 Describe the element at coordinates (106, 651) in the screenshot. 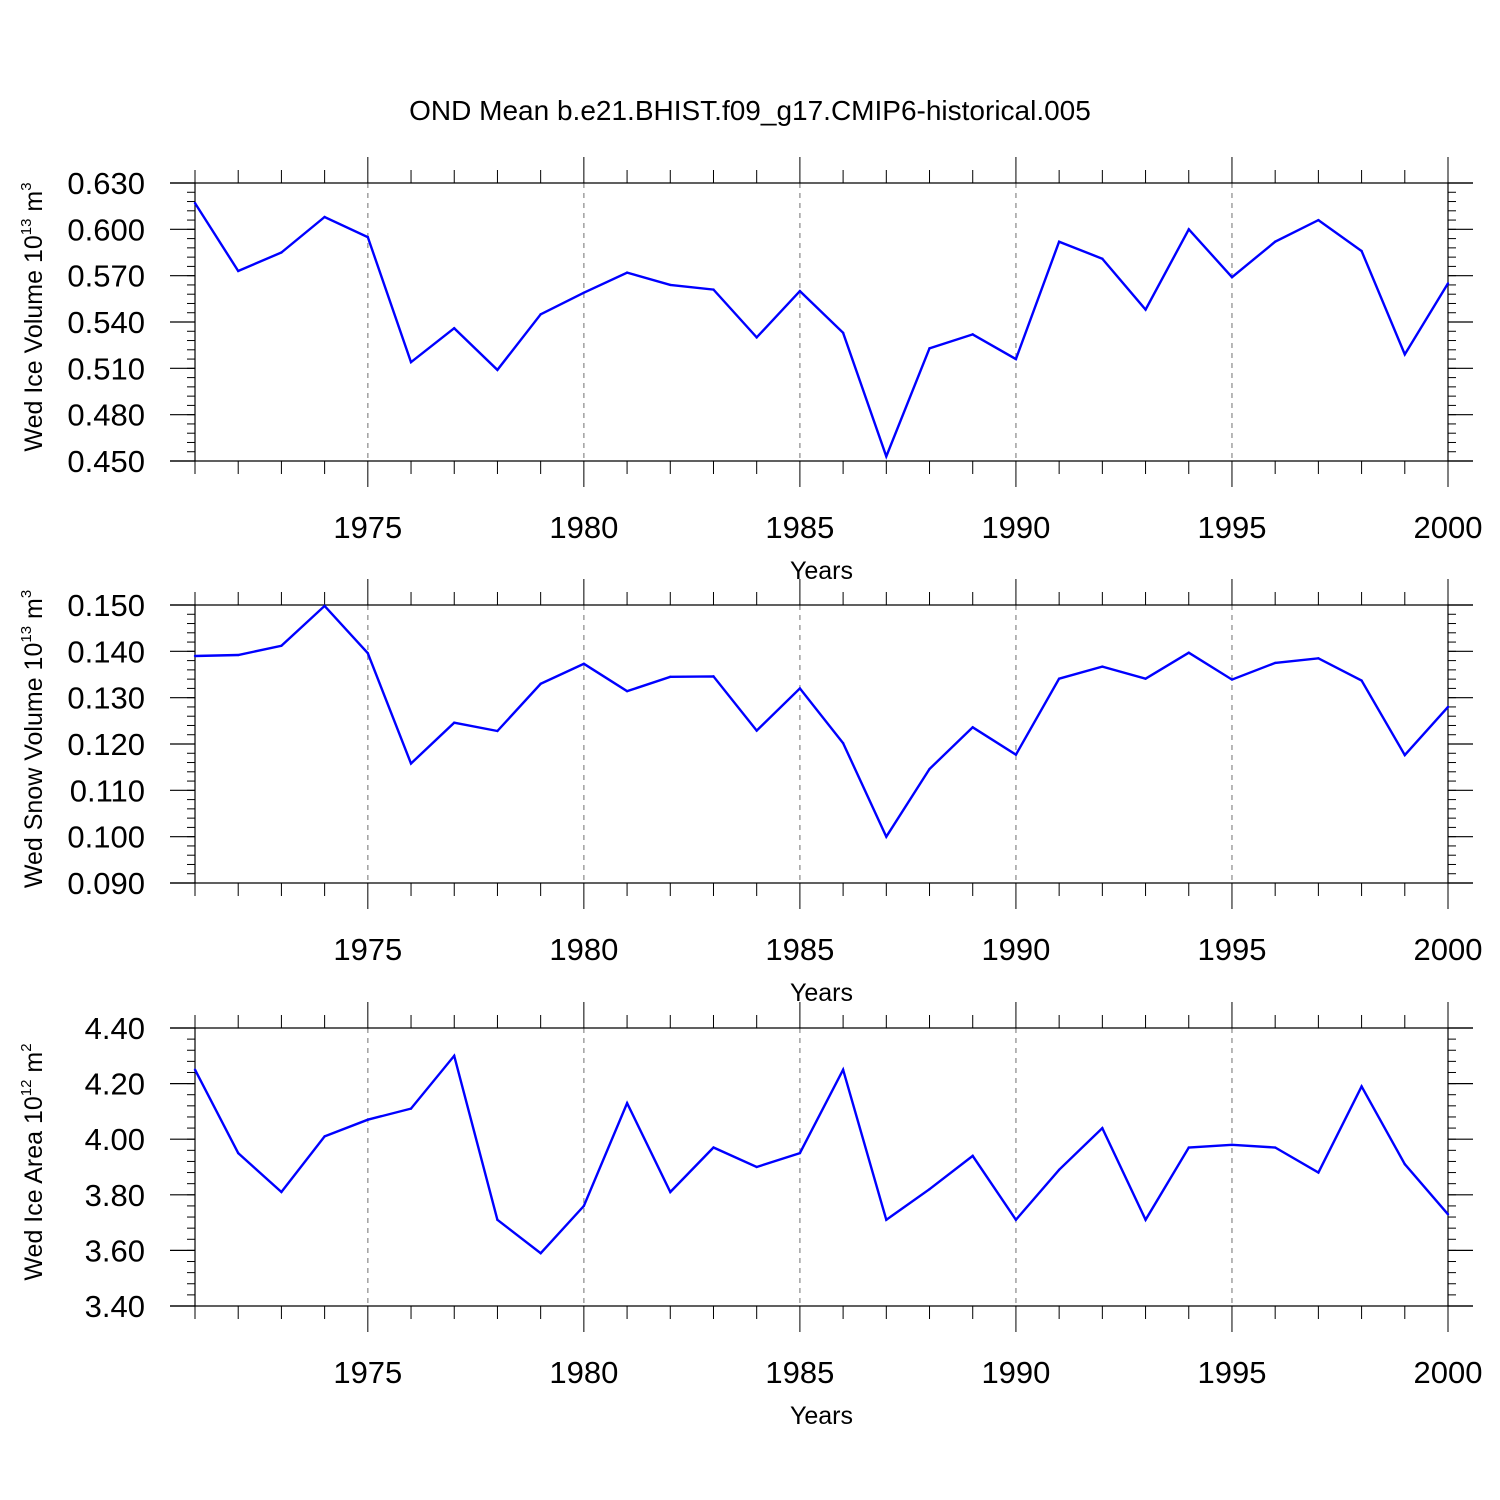

I see `y-tick-label: 0.140` at that location.